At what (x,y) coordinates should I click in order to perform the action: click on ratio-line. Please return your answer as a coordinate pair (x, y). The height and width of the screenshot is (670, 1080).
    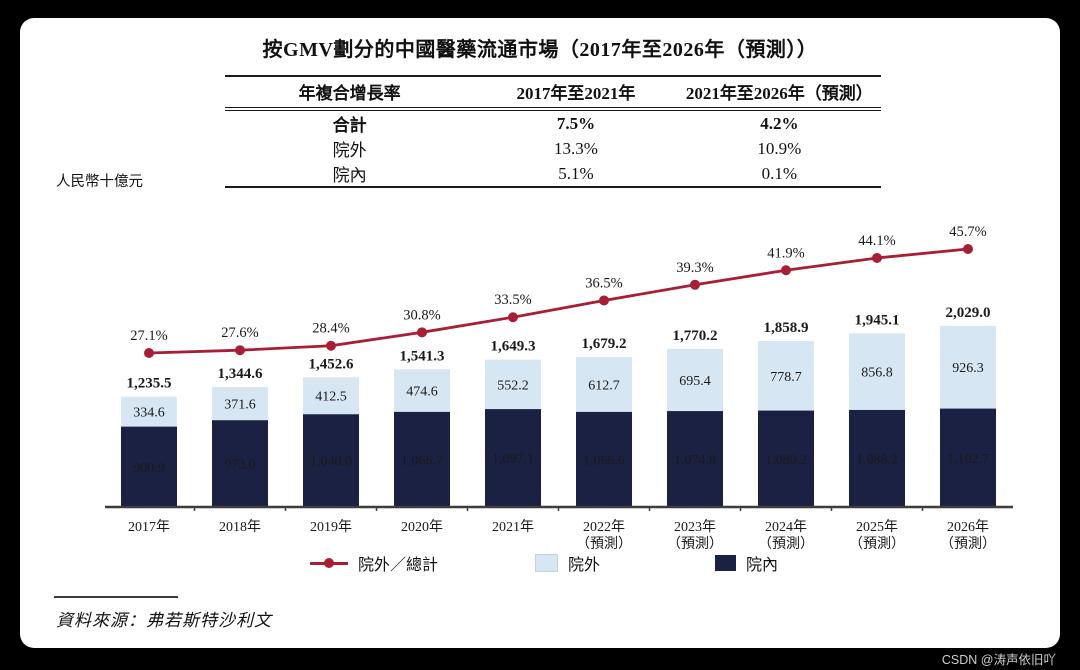
    Looking at the image, I should click on (558, 301).